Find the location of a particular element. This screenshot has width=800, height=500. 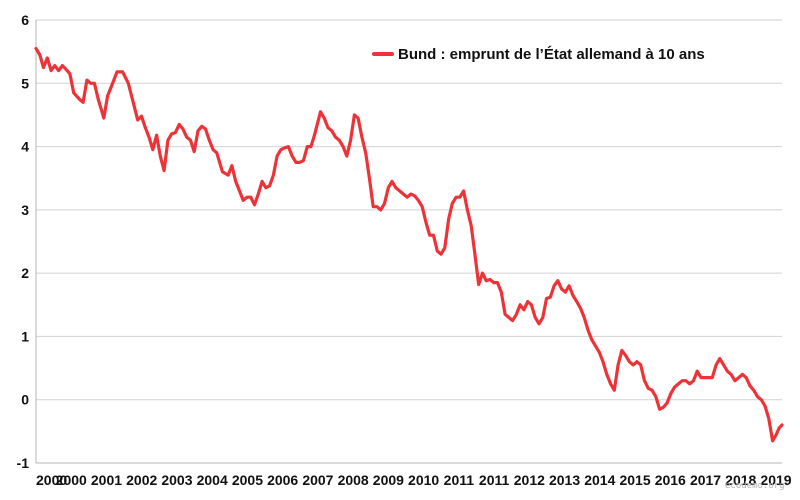

x-tick-label: 2013 is located at coordinates (564, 480).